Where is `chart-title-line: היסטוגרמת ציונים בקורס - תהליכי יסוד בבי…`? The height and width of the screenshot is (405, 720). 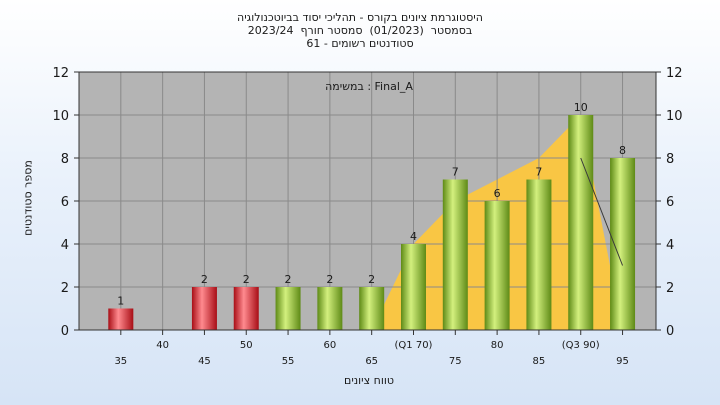
chart-title-line: היסטוגרמת ציונים בקורס - תהליכי יסוד בבי… is located at coordinates (360, 17).